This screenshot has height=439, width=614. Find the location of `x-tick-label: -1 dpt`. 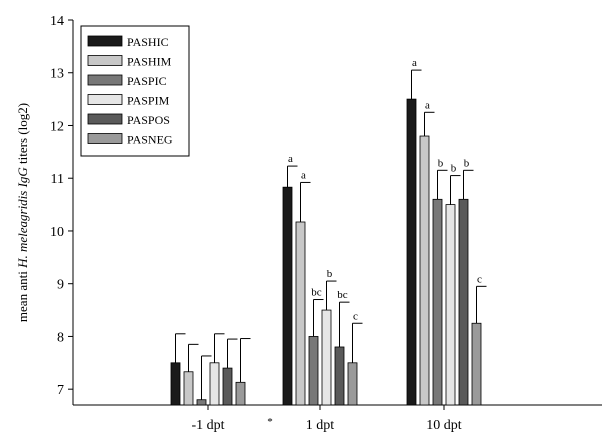

x-tick-label: -1 dpt is located at coordinates (207, 425).